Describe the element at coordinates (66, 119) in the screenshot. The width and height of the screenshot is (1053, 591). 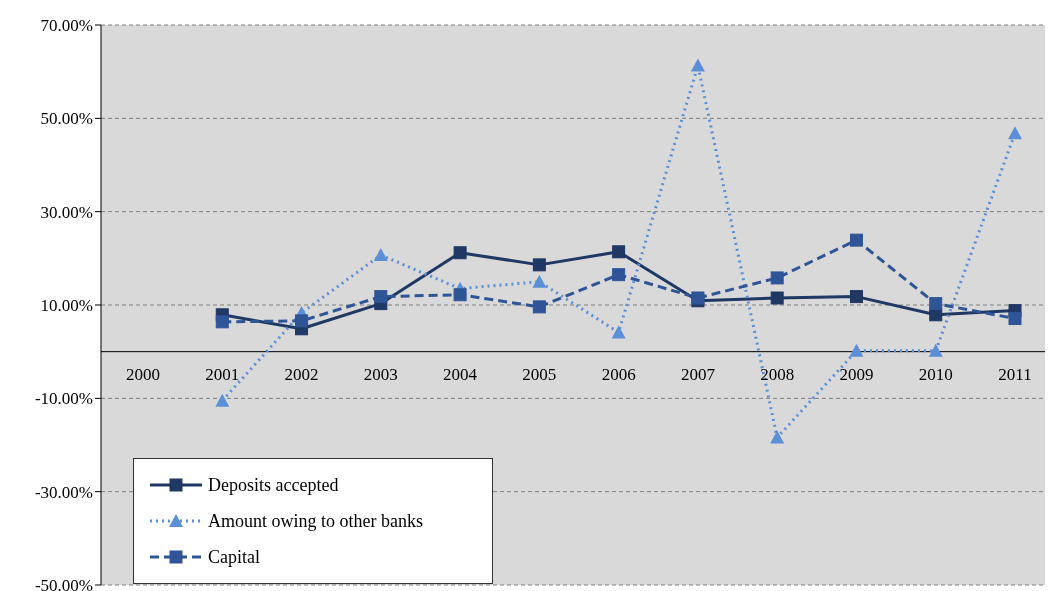
I see `y-tick-label: 50.00%` at that location.